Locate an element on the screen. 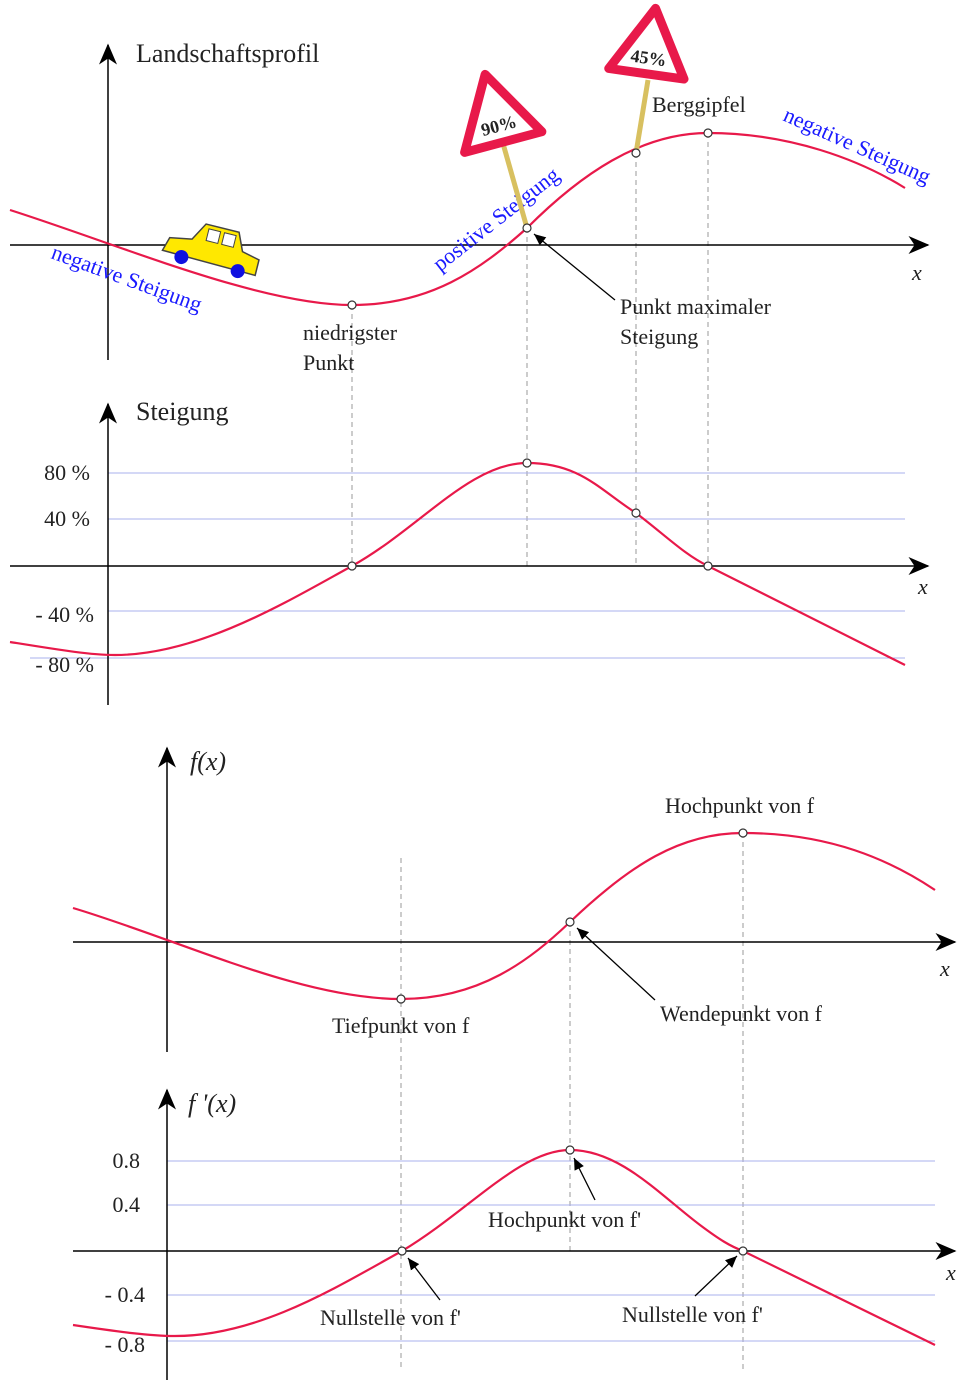  tick-label: 0.8 is located at coordinates (127, 1160).